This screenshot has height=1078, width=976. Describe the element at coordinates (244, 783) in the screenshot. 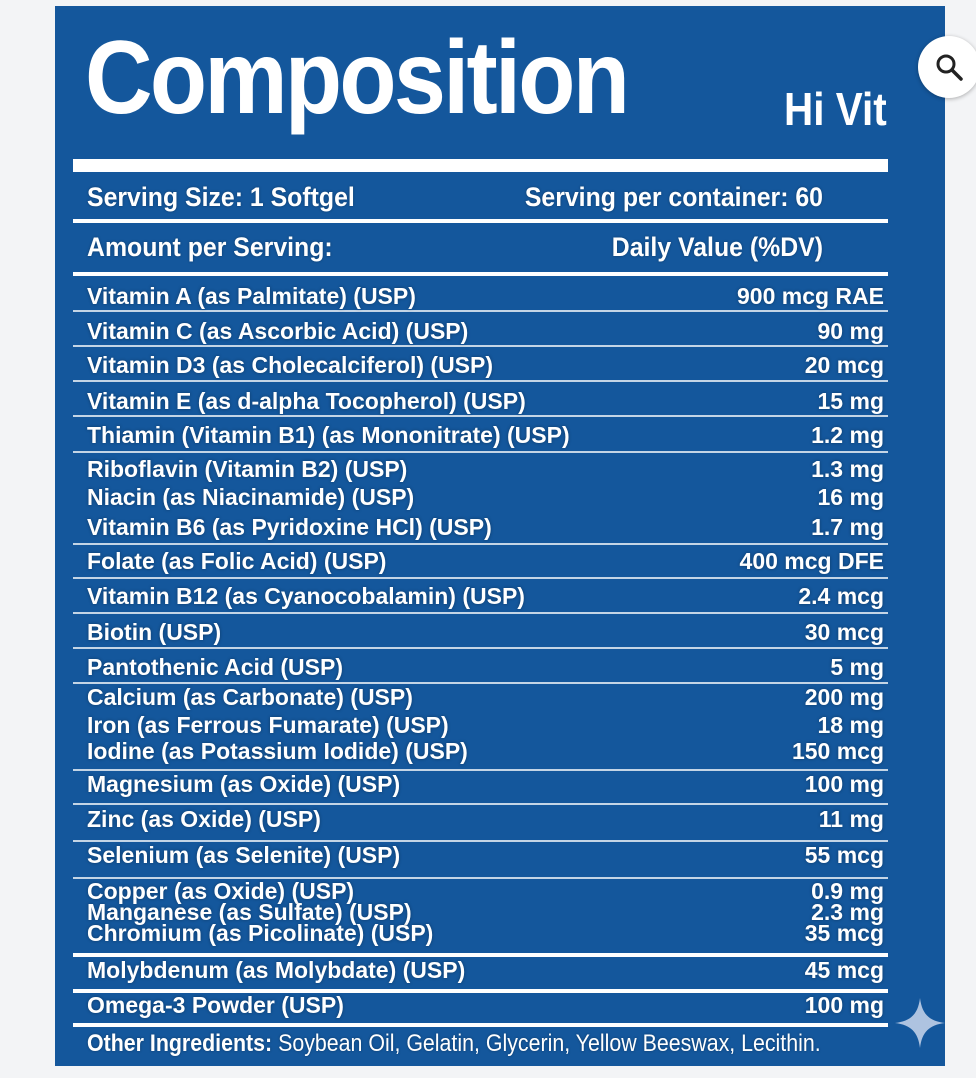

I see `nutrient-name: Magnesium (as Oxide) (USP)` at that location.